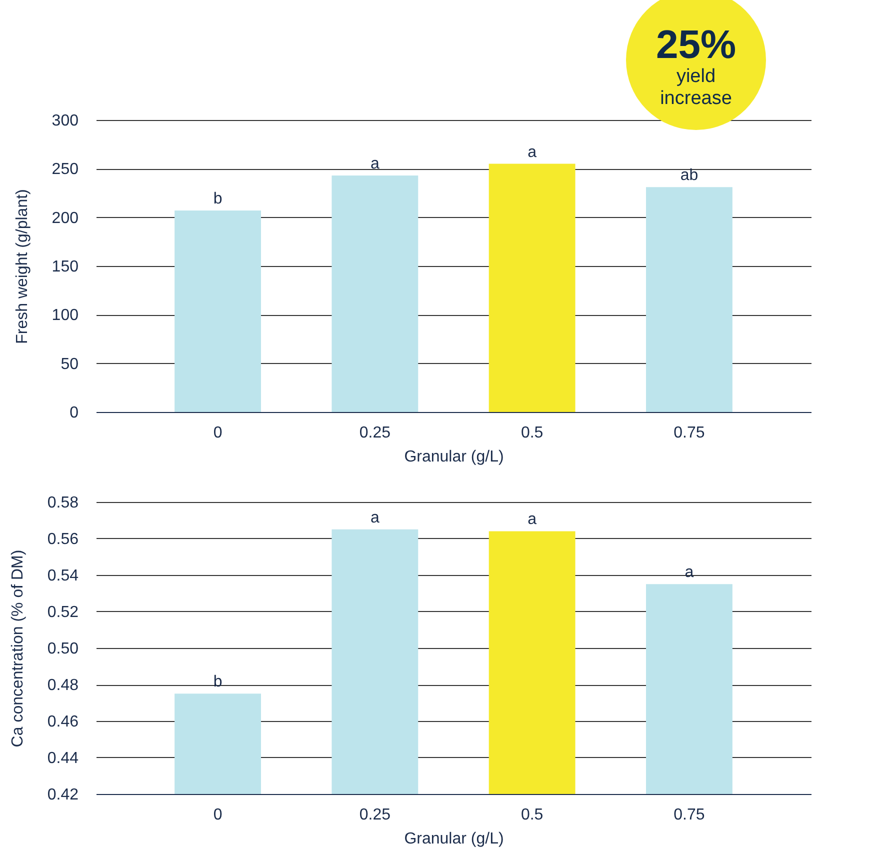 This screenshot has width=873, height=868. I want to click on y-tick-label: 0.58, so click(63, 503).